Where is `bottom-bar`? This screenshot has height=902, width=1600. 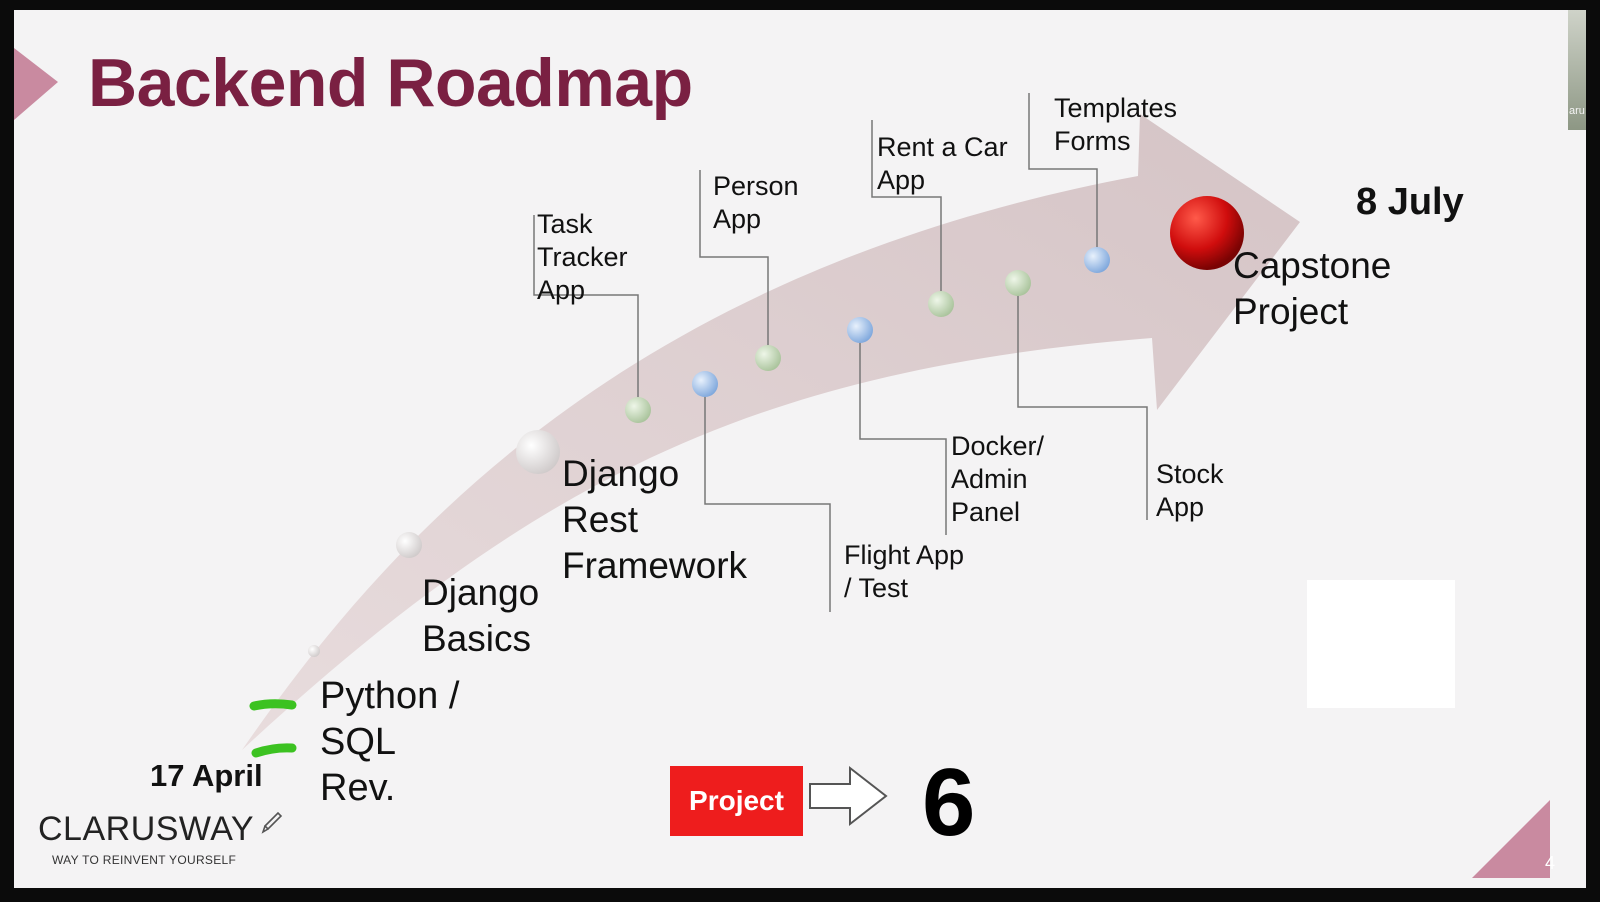
bottom-bar is located at coordinates (800, 895).